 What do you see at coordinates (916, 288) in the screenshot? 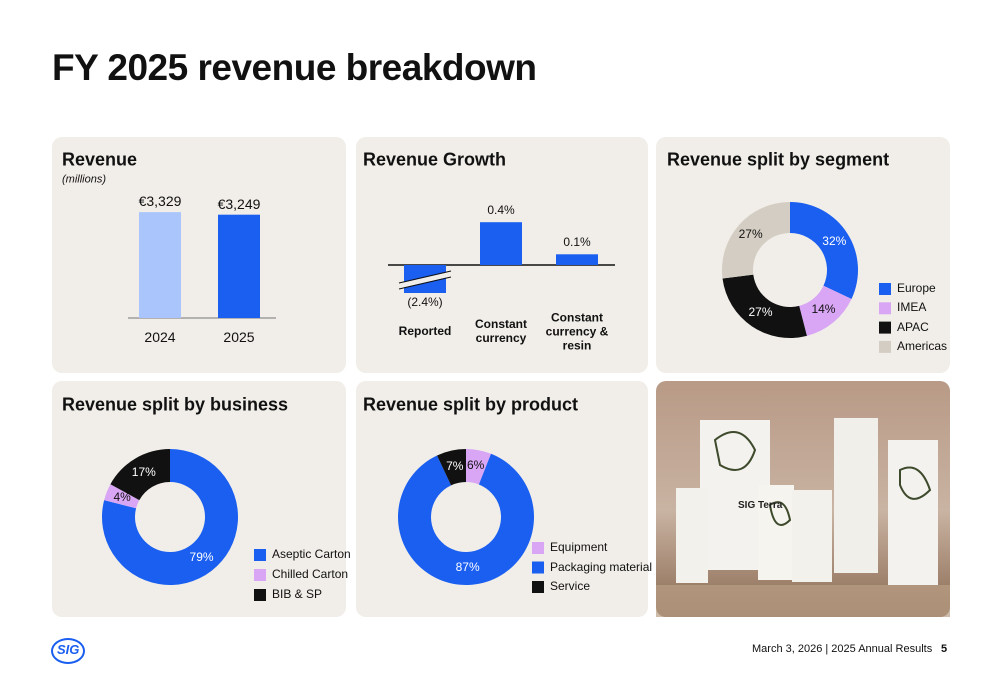
I see `legend-label: Europe` at bounding box center [916, 288].